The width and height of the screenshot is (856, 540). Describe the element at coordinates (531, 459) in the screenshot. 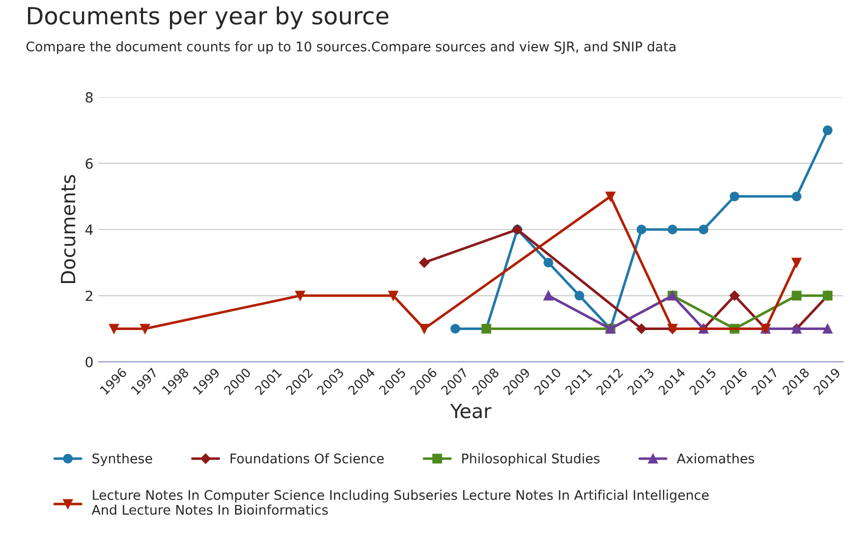

I see `legend-label: Philosophical Studies` at that location.